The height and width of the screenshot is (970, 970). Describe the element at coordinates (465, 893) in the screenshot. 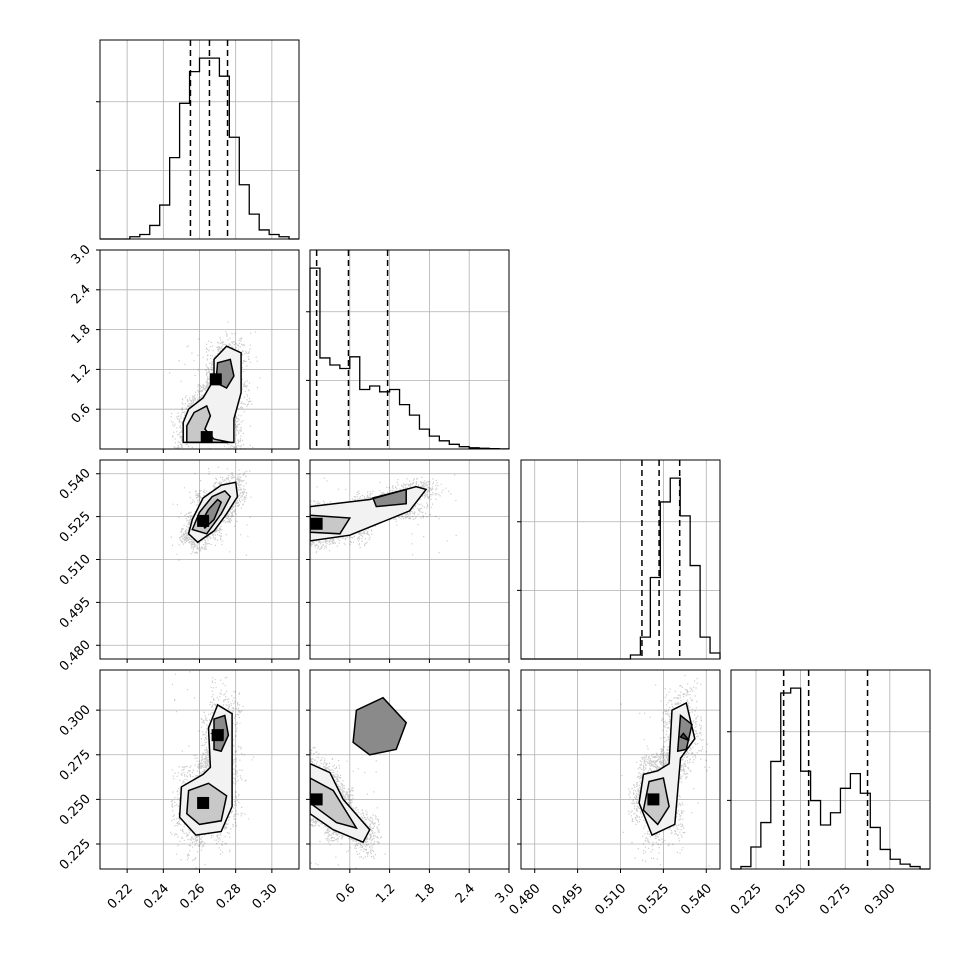

I see `x-tick-label: 2.4` at that location.